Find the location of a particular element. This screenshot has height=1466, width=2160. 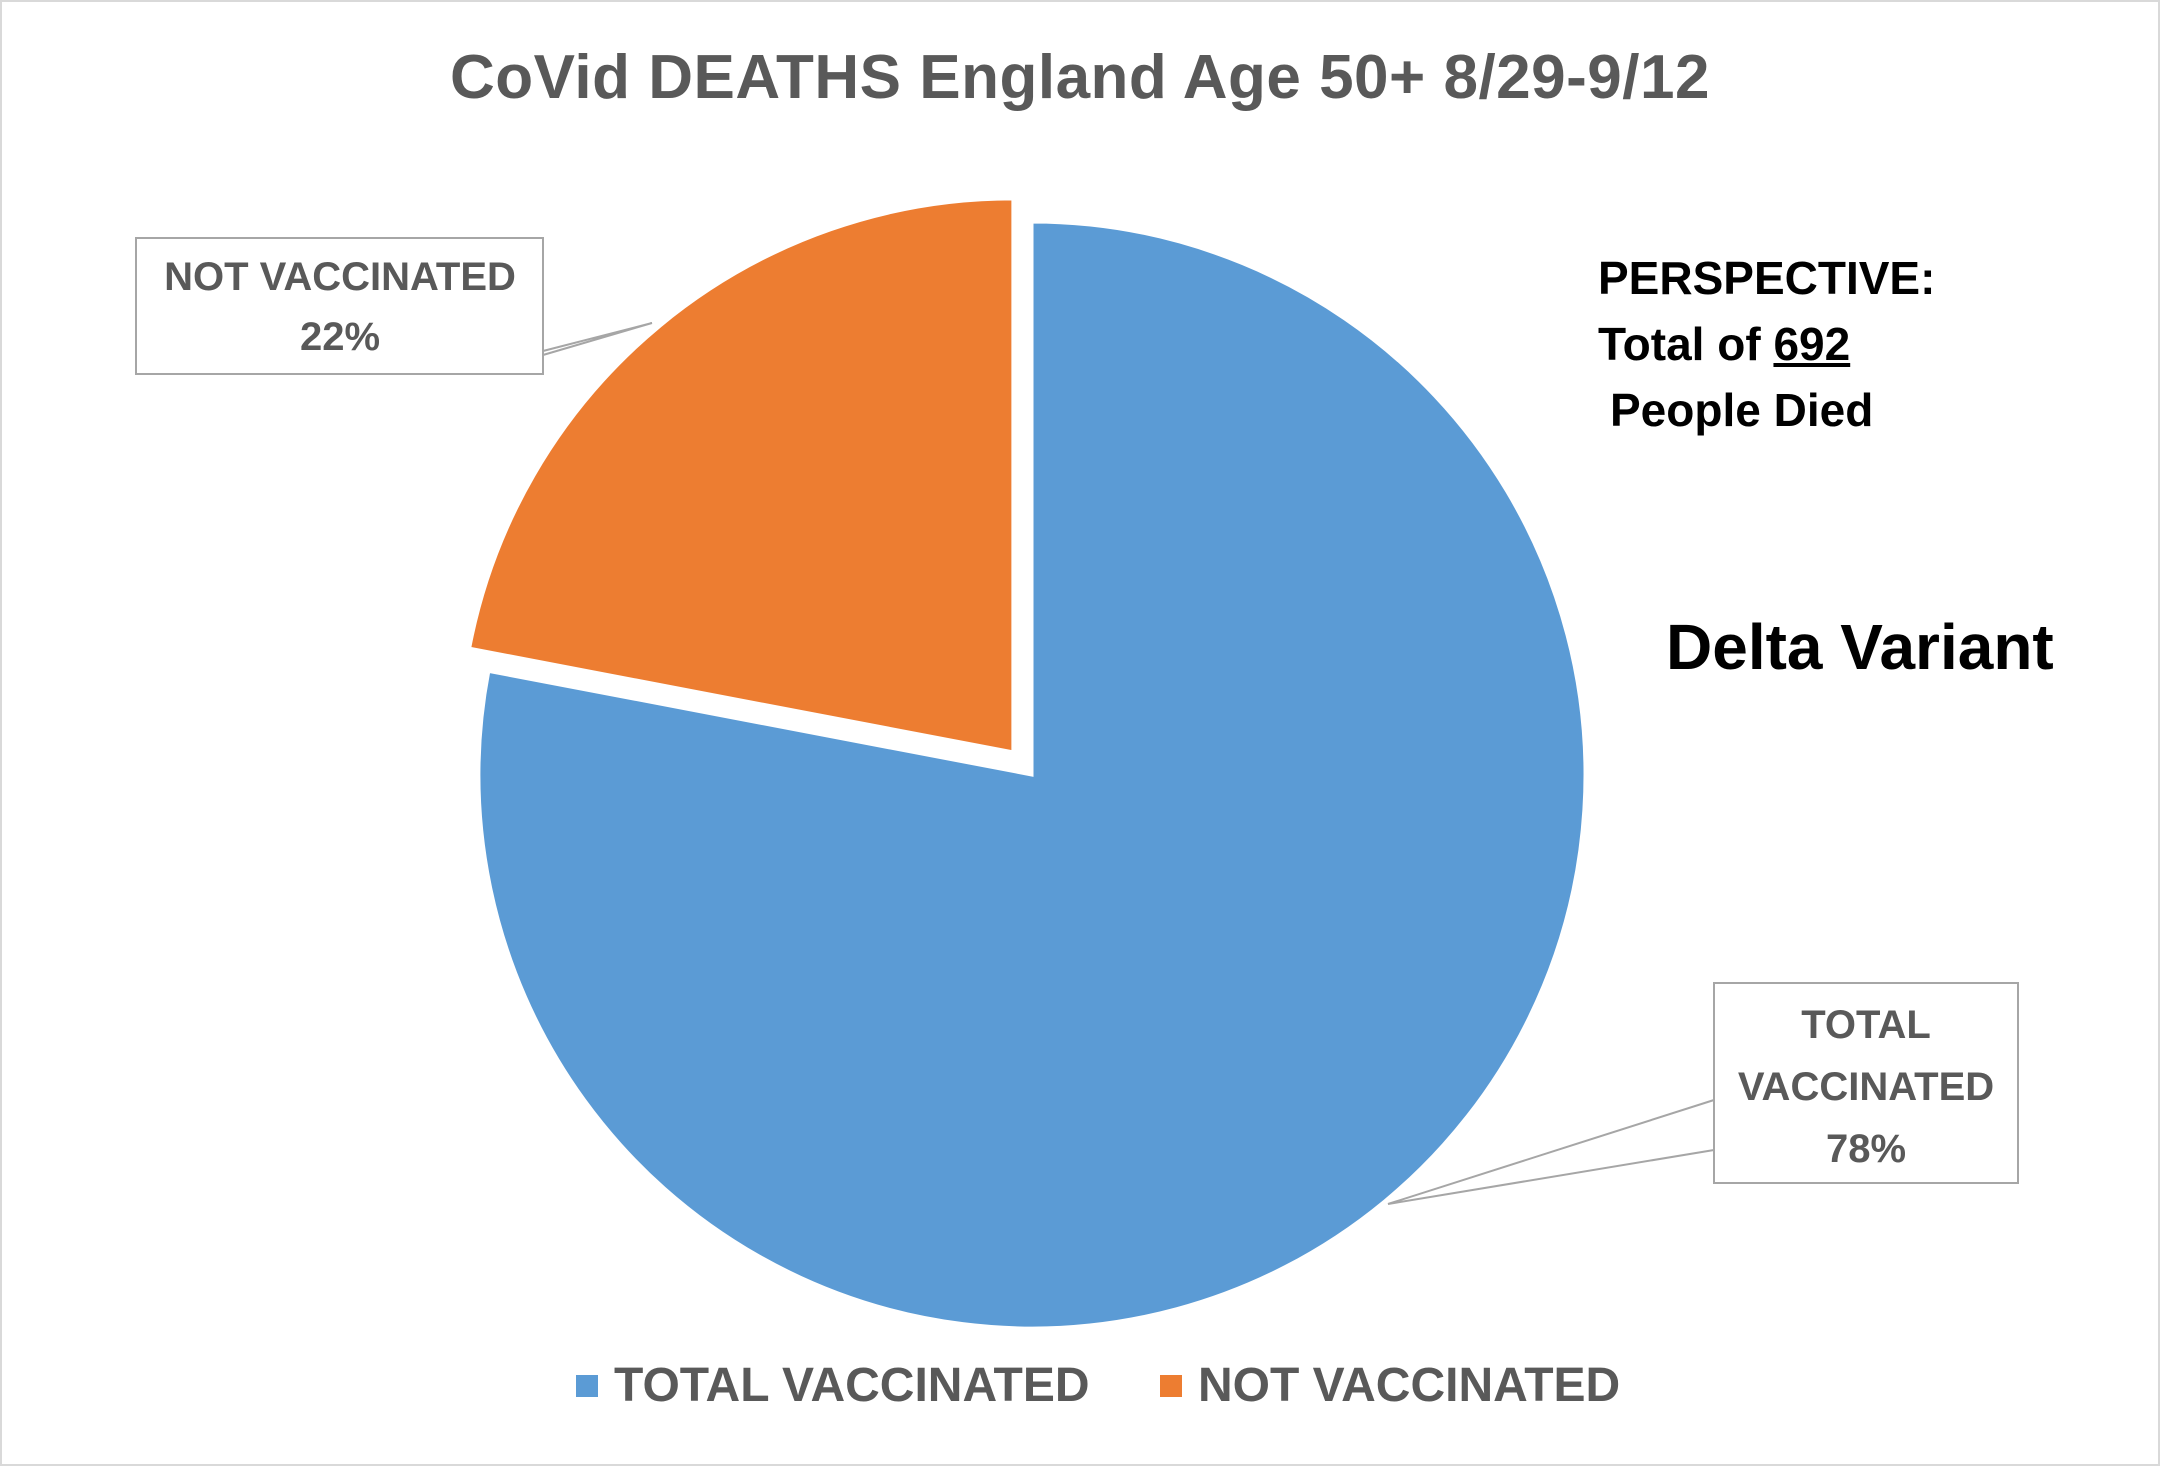

perspective-annotation: PERSPECTIVE: Total of 692 People Died is located at coordinates (1766, 344).